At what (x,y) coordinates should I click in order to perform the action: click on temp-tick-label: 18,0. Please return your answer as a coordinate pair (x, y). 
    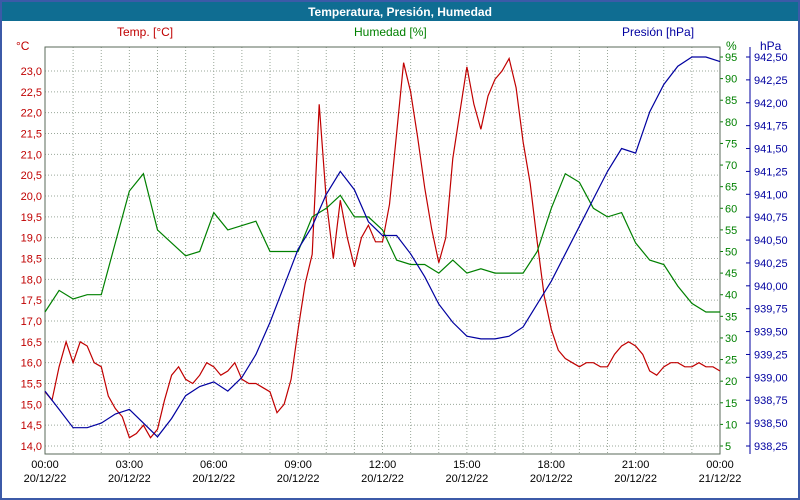
    Looking at the image, I should click on (31, 280).